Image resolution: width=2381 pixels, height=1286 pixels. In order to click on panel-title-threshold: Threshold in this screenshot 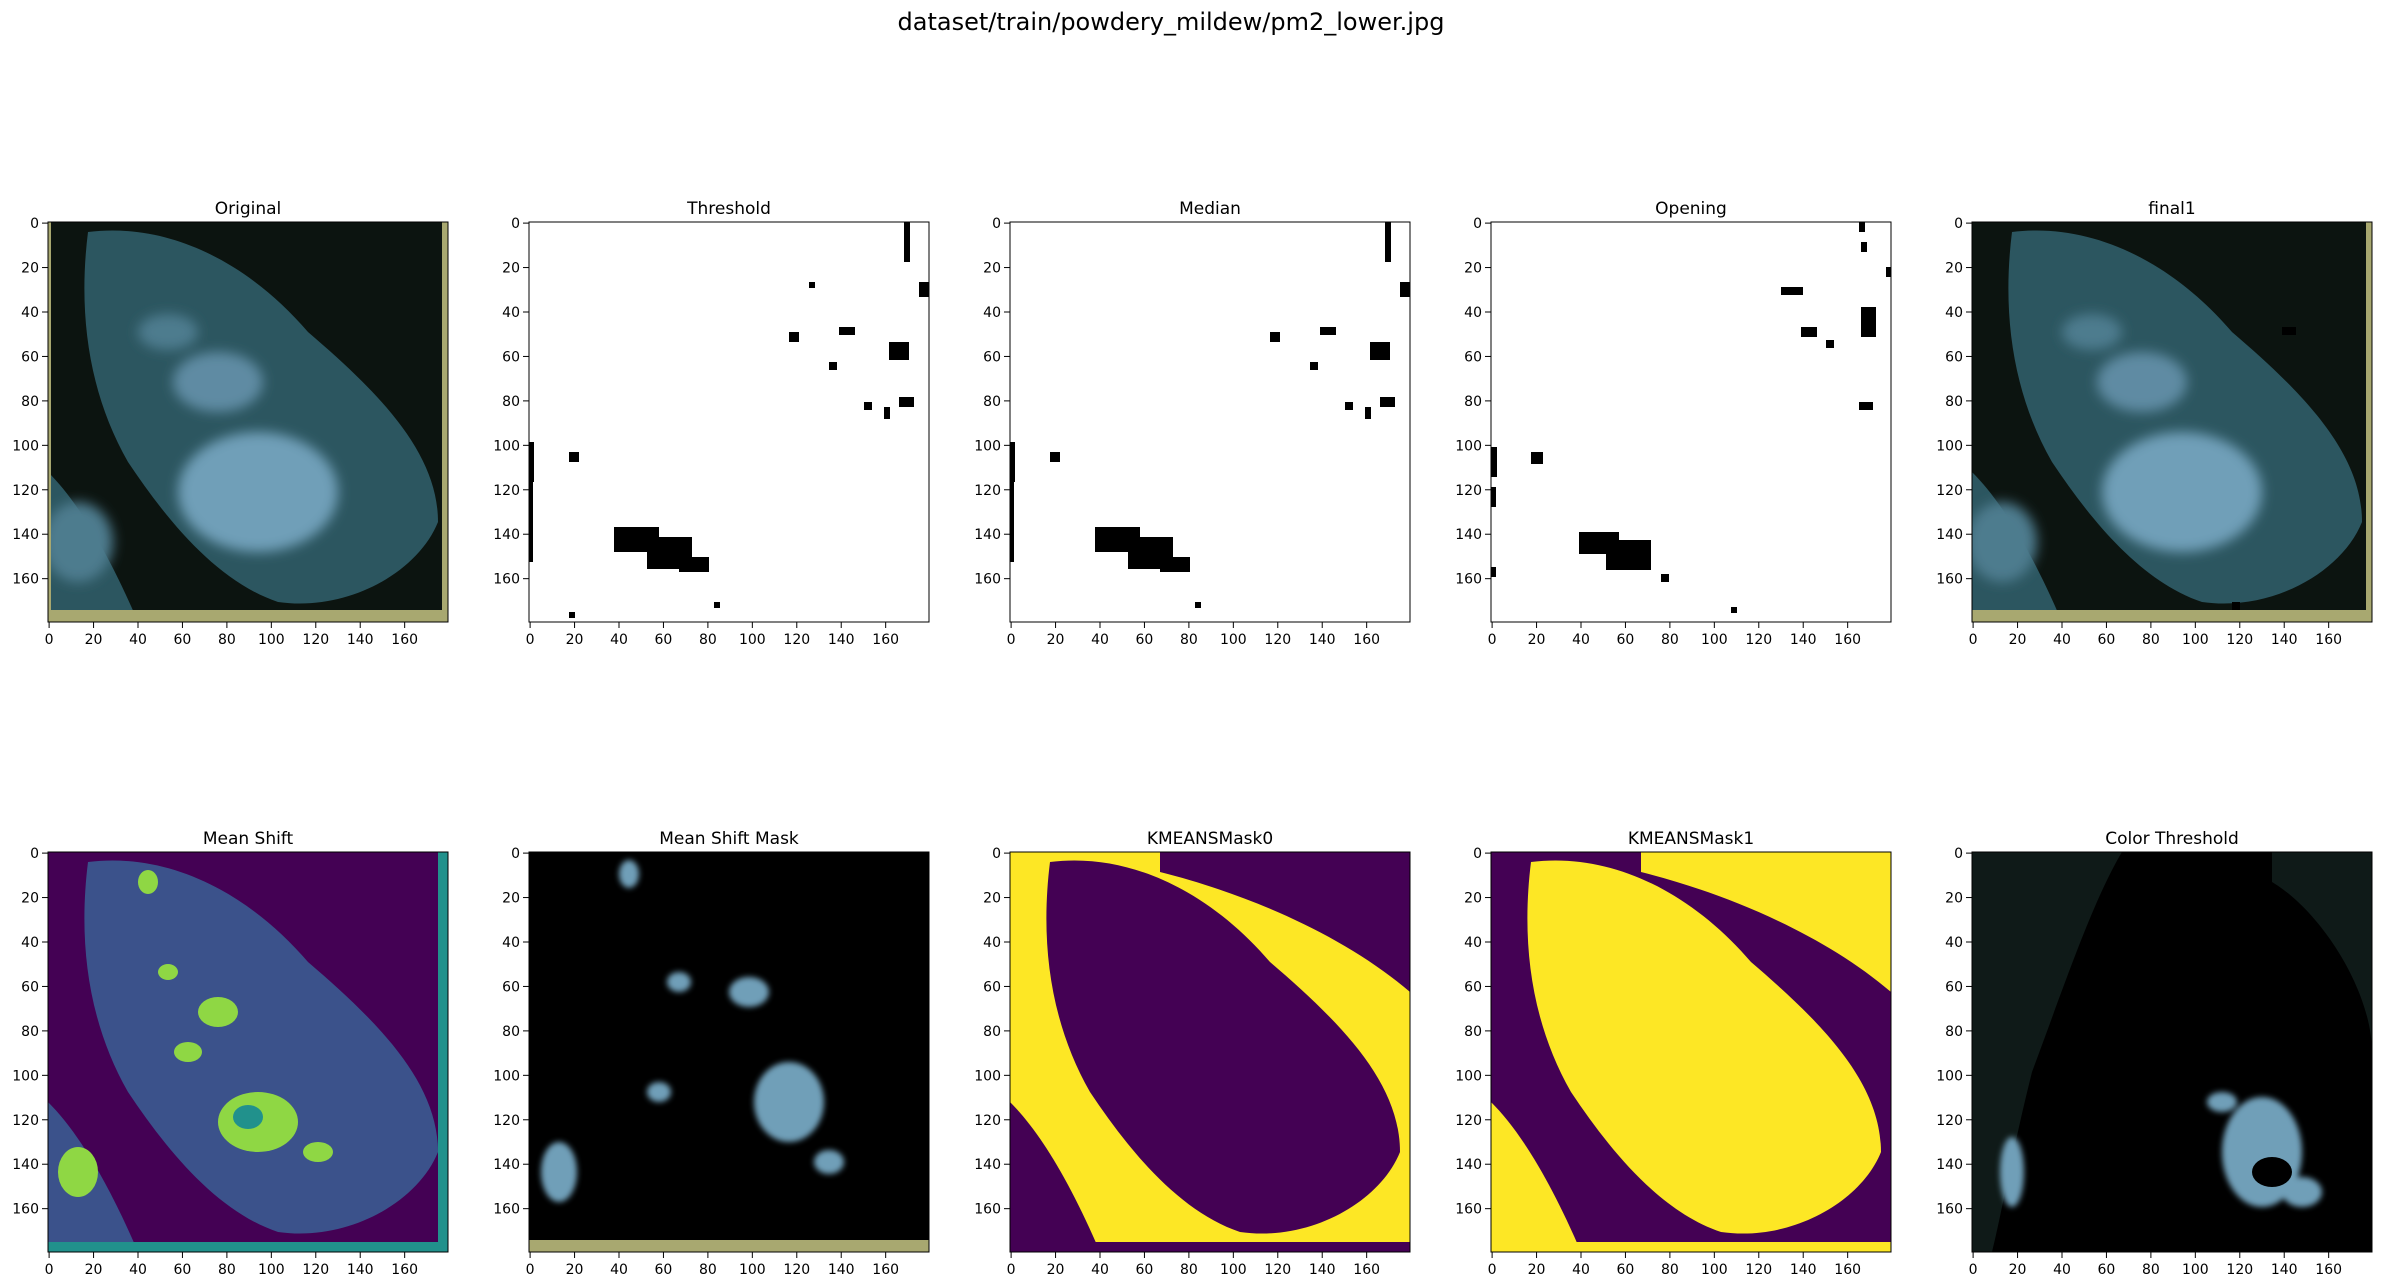, I will do `click(728, 209)`.